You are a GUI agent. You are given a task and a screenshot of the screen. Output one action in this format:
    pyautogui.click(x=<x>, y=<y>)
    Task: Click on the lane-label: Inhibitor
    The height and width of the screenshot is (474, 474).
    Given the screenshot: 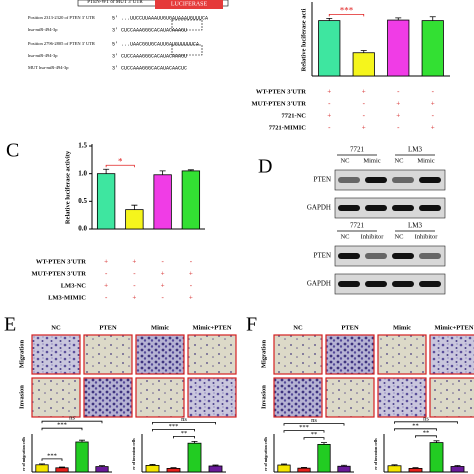 What is the action you would take?
    pyautogui.click(x=373, y=236)
    